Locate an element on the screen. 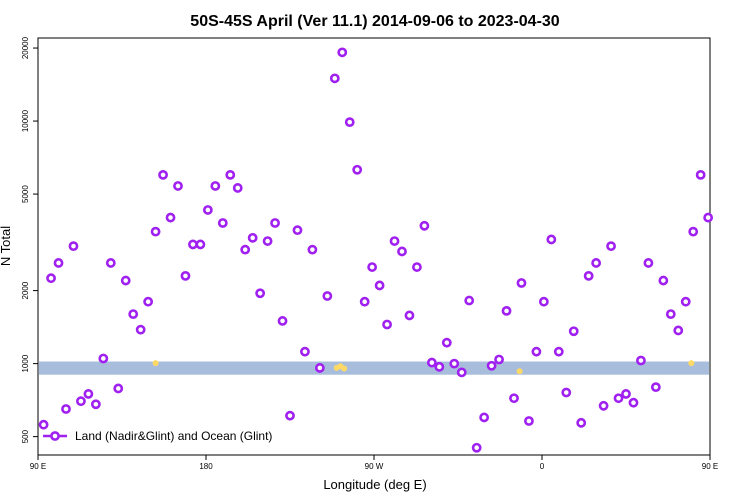  y-tick-label: 2000 is located at coordinates (25, 290).